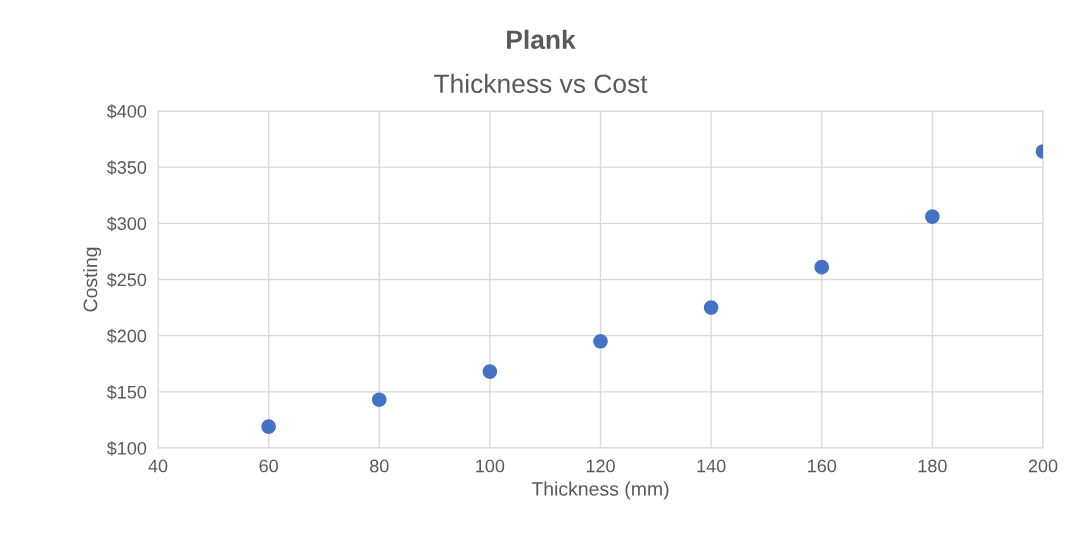 This screenshot has height=538, width=1081. I want to click on chart-title: Plank, so click(541, 39).